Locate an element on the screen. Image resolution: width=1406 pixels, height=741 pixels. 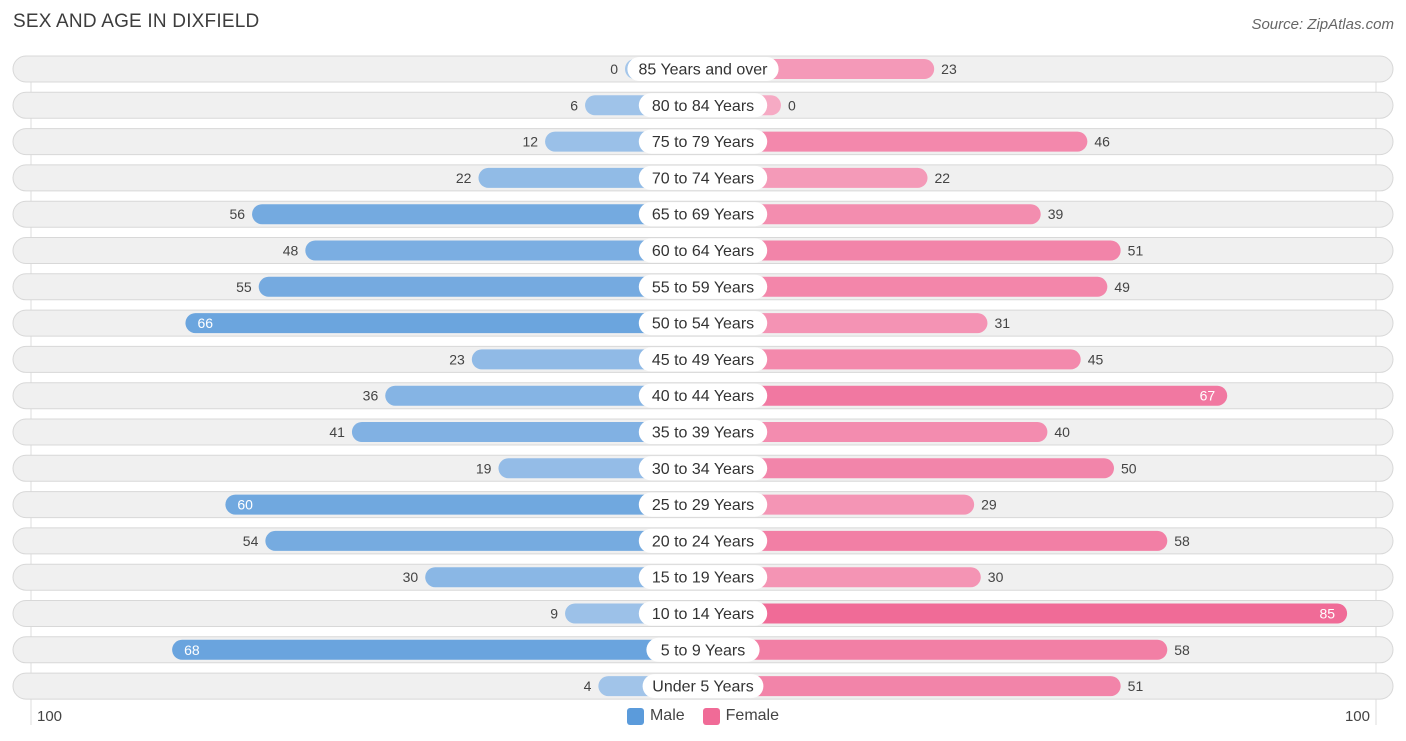
category-label: 40 to 44 Years is located at coordinates (703, 396).